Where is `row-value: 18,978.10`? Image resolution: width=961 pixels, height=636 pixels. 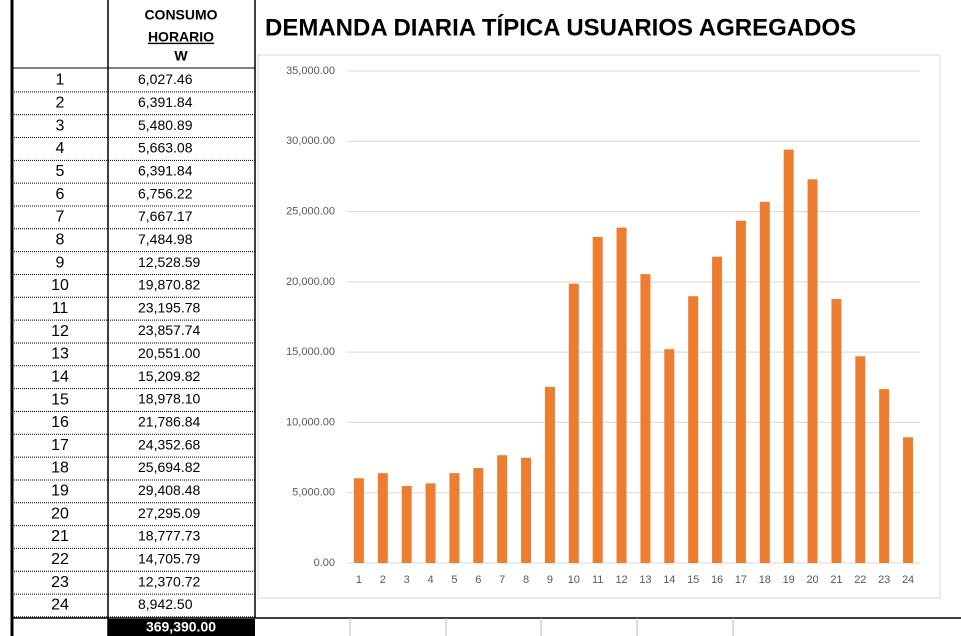 row-value: 18,978.10 is located at coordinates (169, 399).